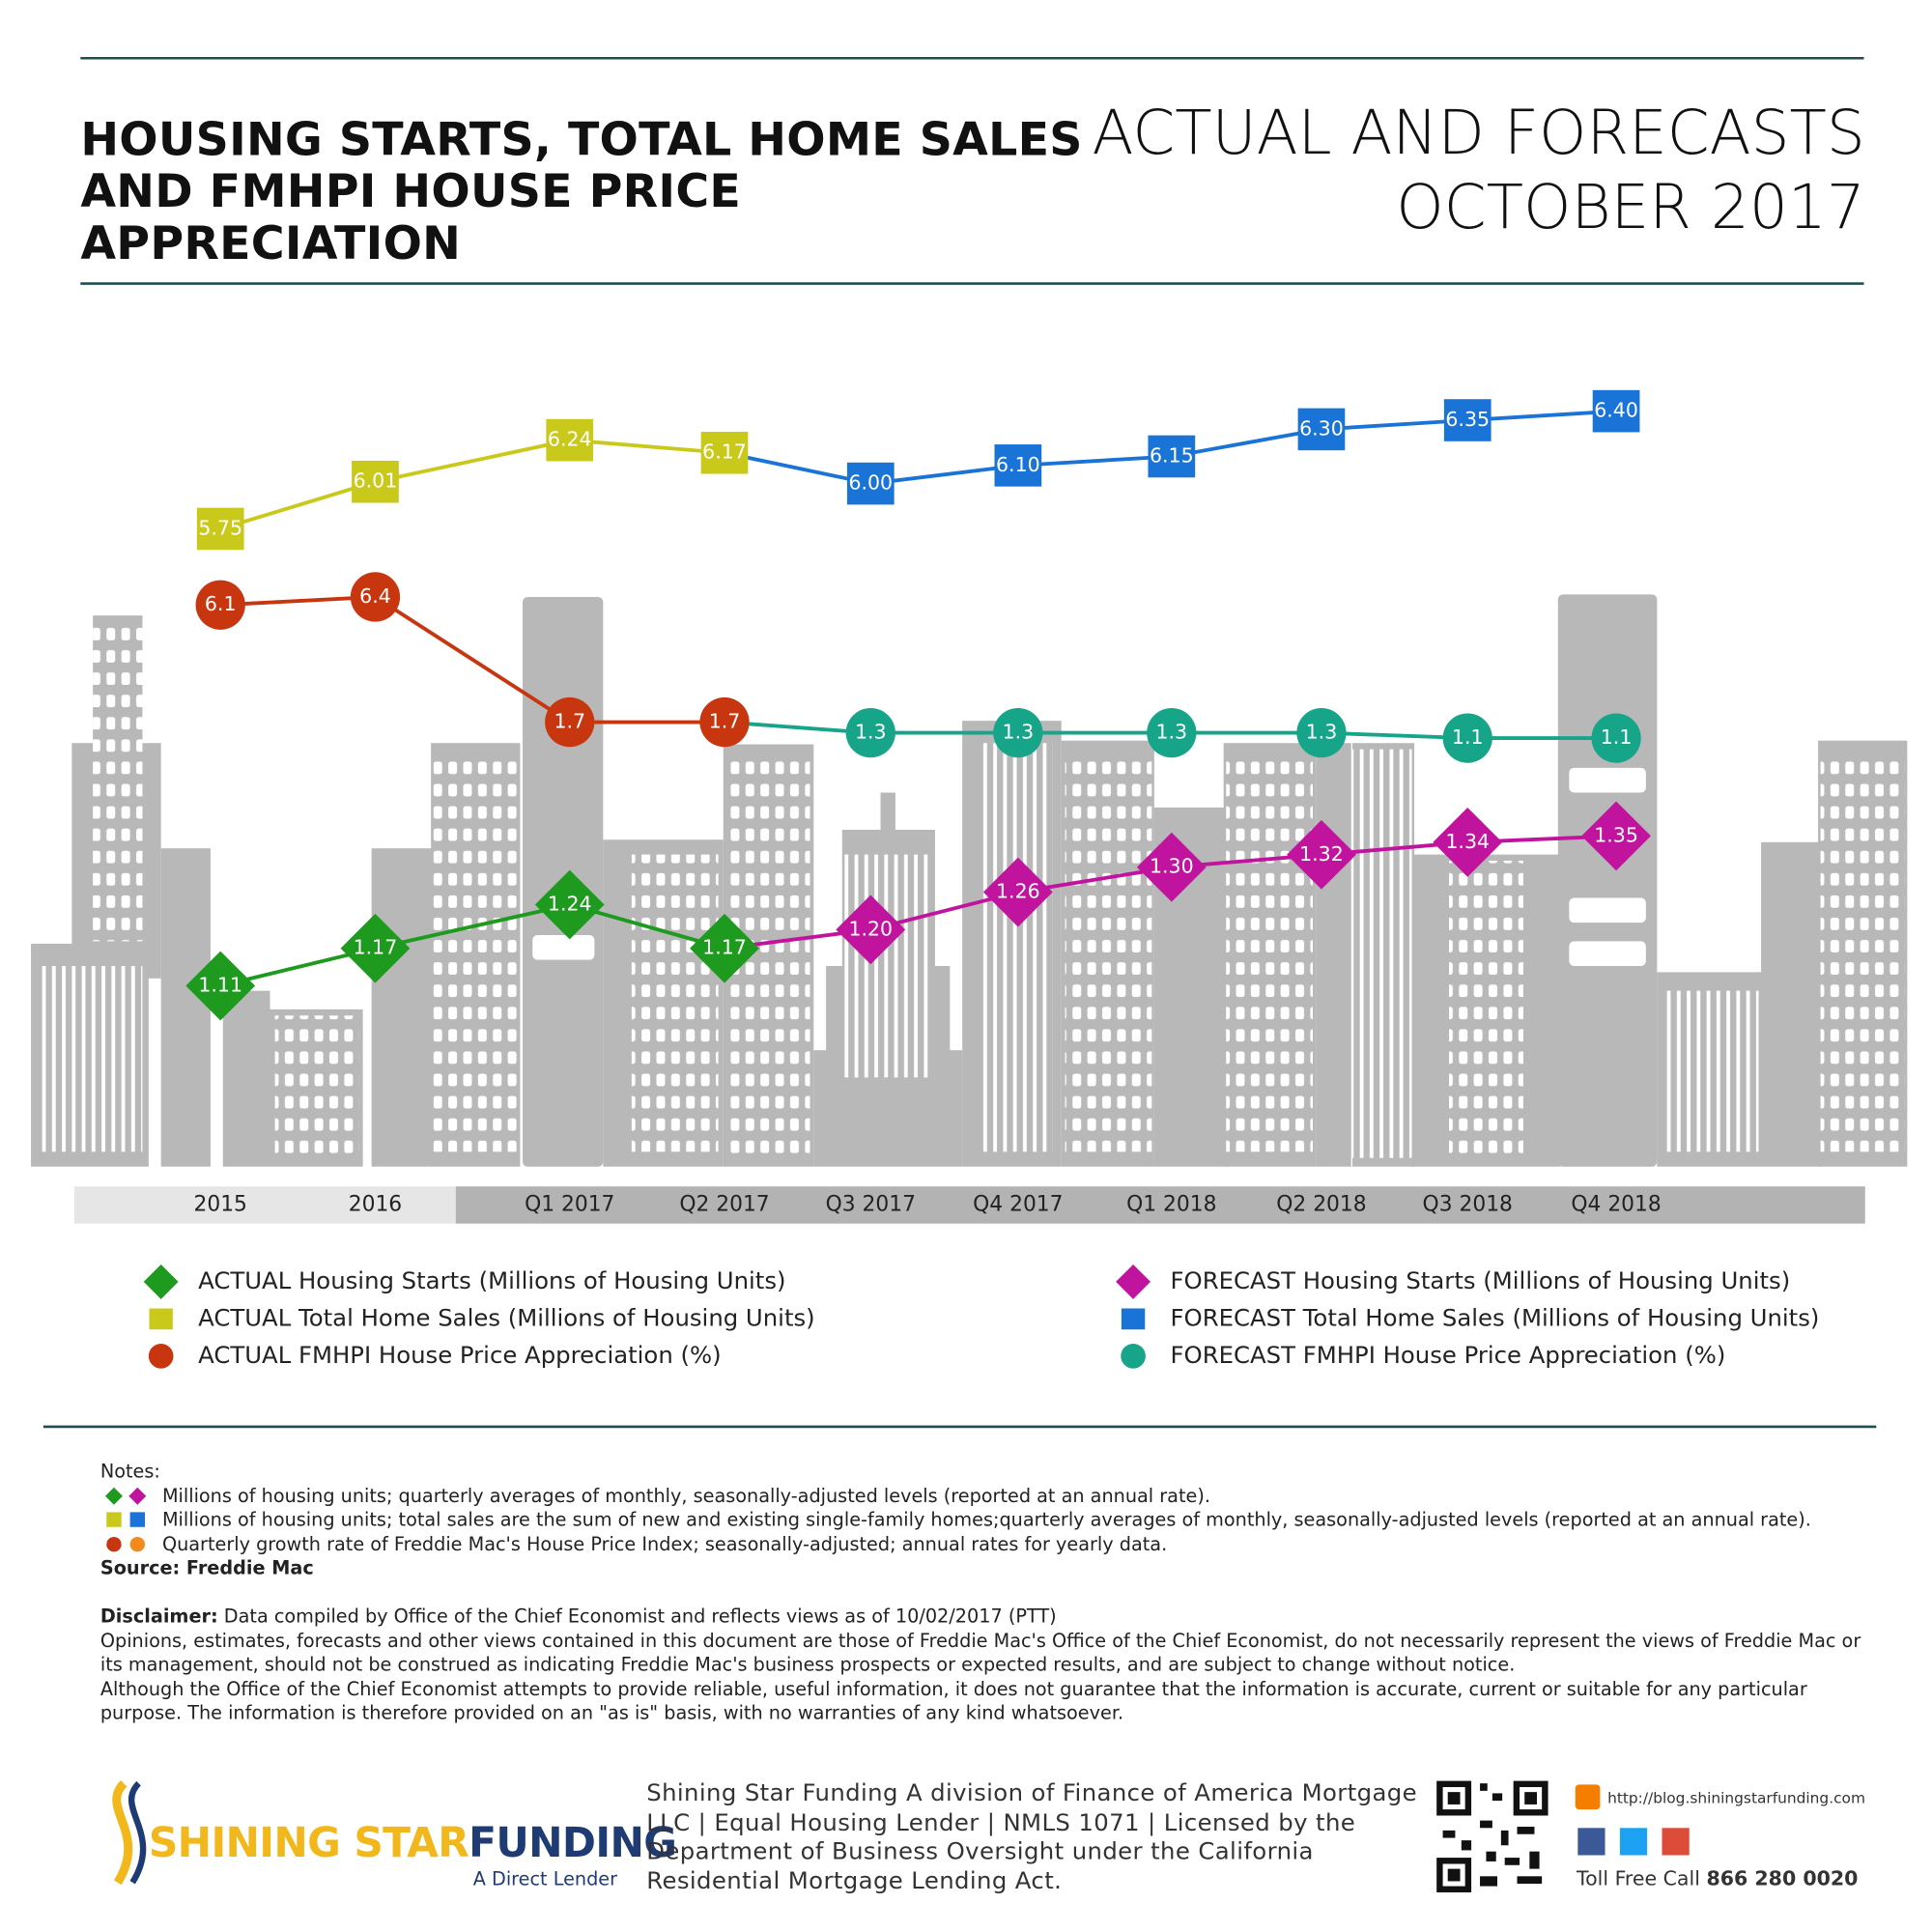 The height and width of the screenshot is (1932, 1932). I want to click on value-label: 1.26, so click(1018, 891).